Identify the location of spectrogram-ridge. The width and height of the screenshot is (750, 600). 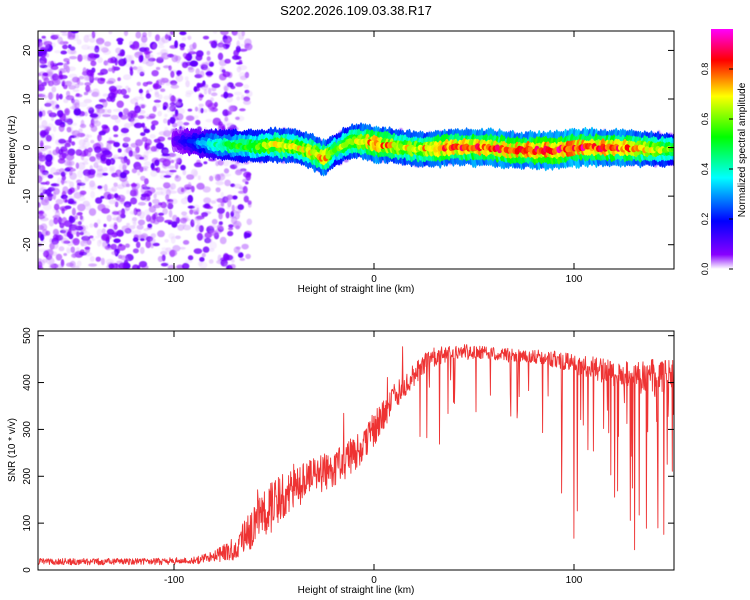
(422, 149).